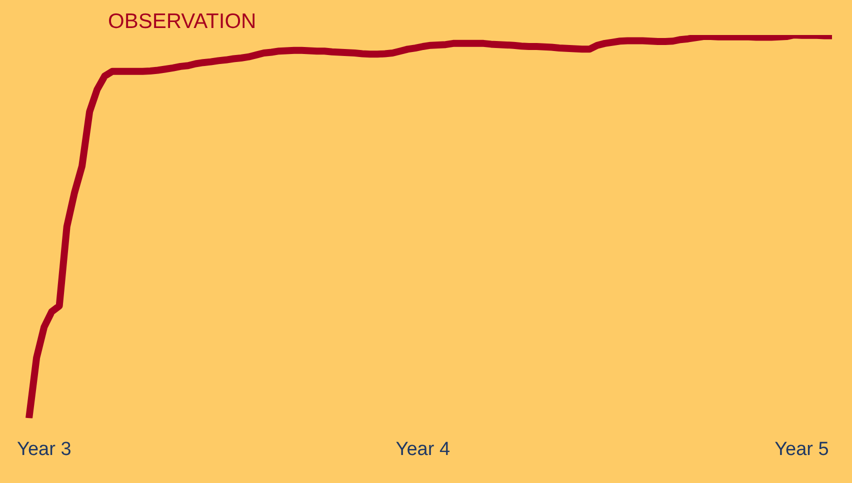 This screenshot has height=483, width=852. I want to click on x-tick-label: Year 5, so click(801, 449).